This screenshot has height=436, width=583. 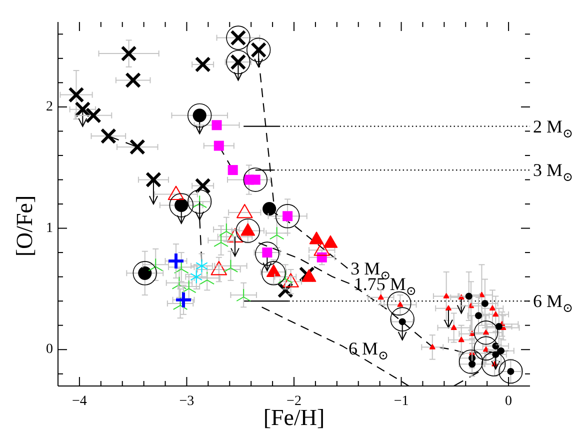 What do you see at coordinates (25, 226) in the screenshot?
I see `y-axis-title: [O/Fe]` at bounding box center [25, 226].